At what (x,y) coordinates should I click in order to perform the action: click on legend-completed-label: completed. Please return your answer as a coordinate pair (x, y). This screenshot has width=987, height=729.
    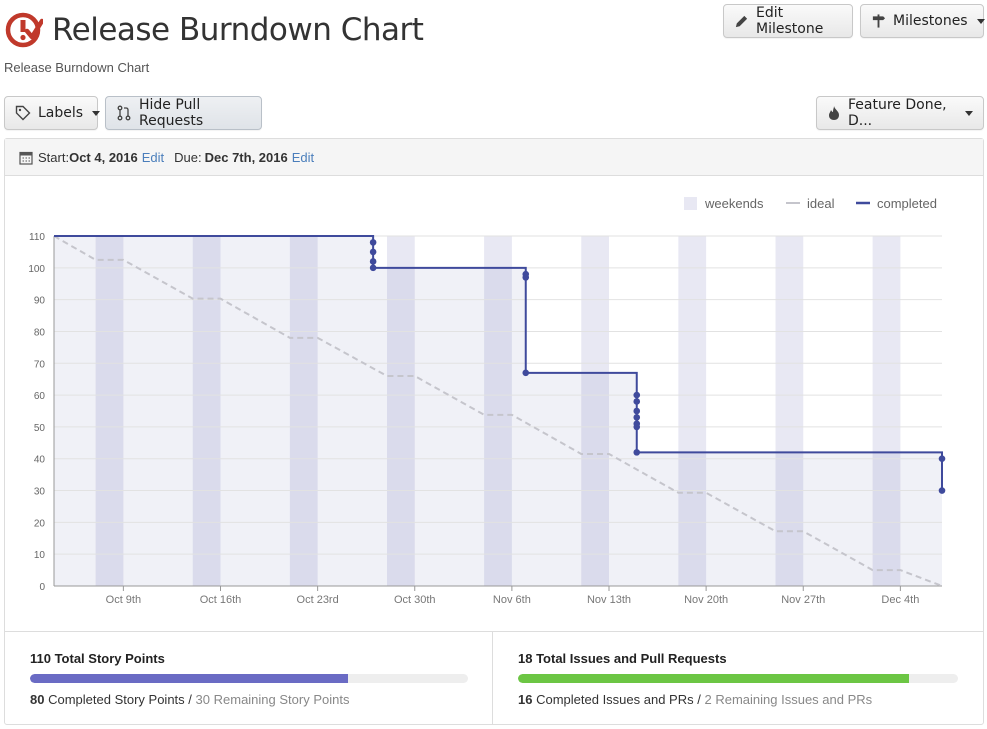
    Looking at the image, I should click on (907, 203).